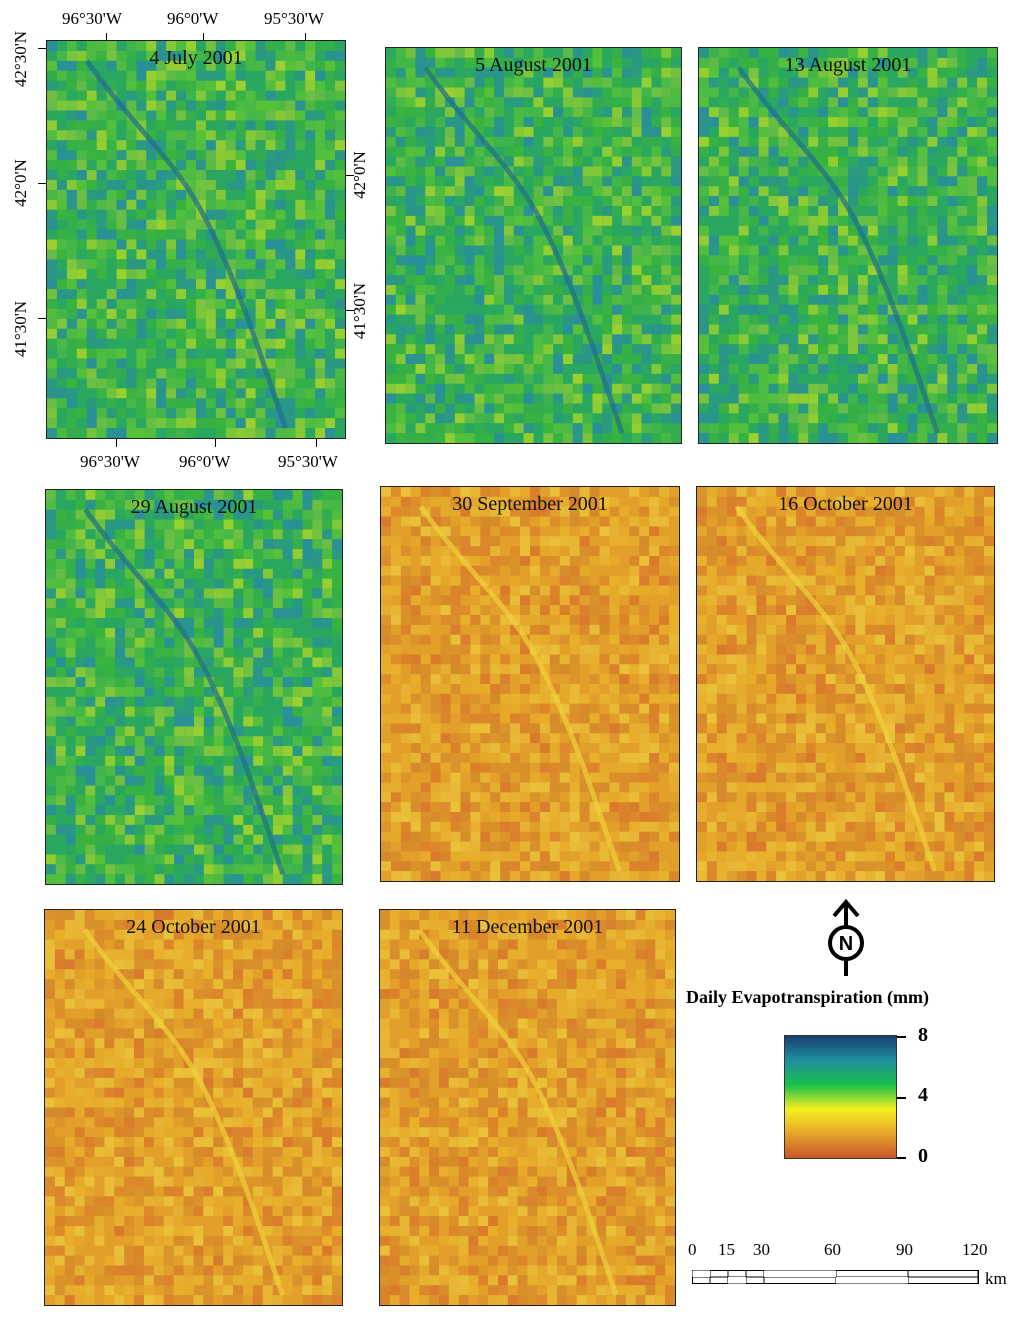 The width and height of the screenshot is (1024, 1319). Describe the element at coordinates (193, 927) in the screenshot. I see `panel-title: 24 October 2001` at that location.